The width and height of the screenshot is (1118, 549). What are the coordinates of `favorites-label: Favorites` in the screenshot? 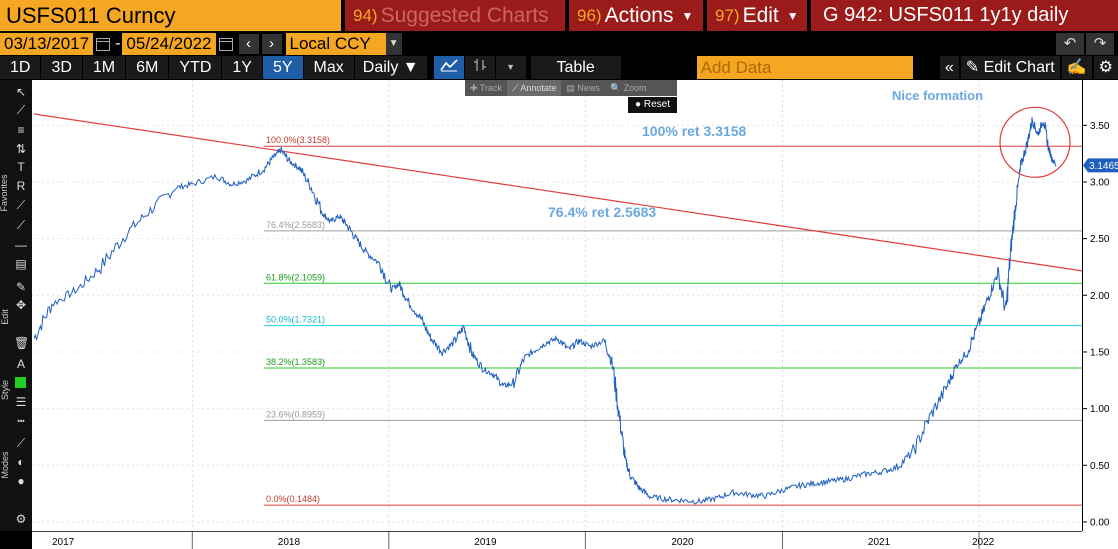 It's located at (4, 193).